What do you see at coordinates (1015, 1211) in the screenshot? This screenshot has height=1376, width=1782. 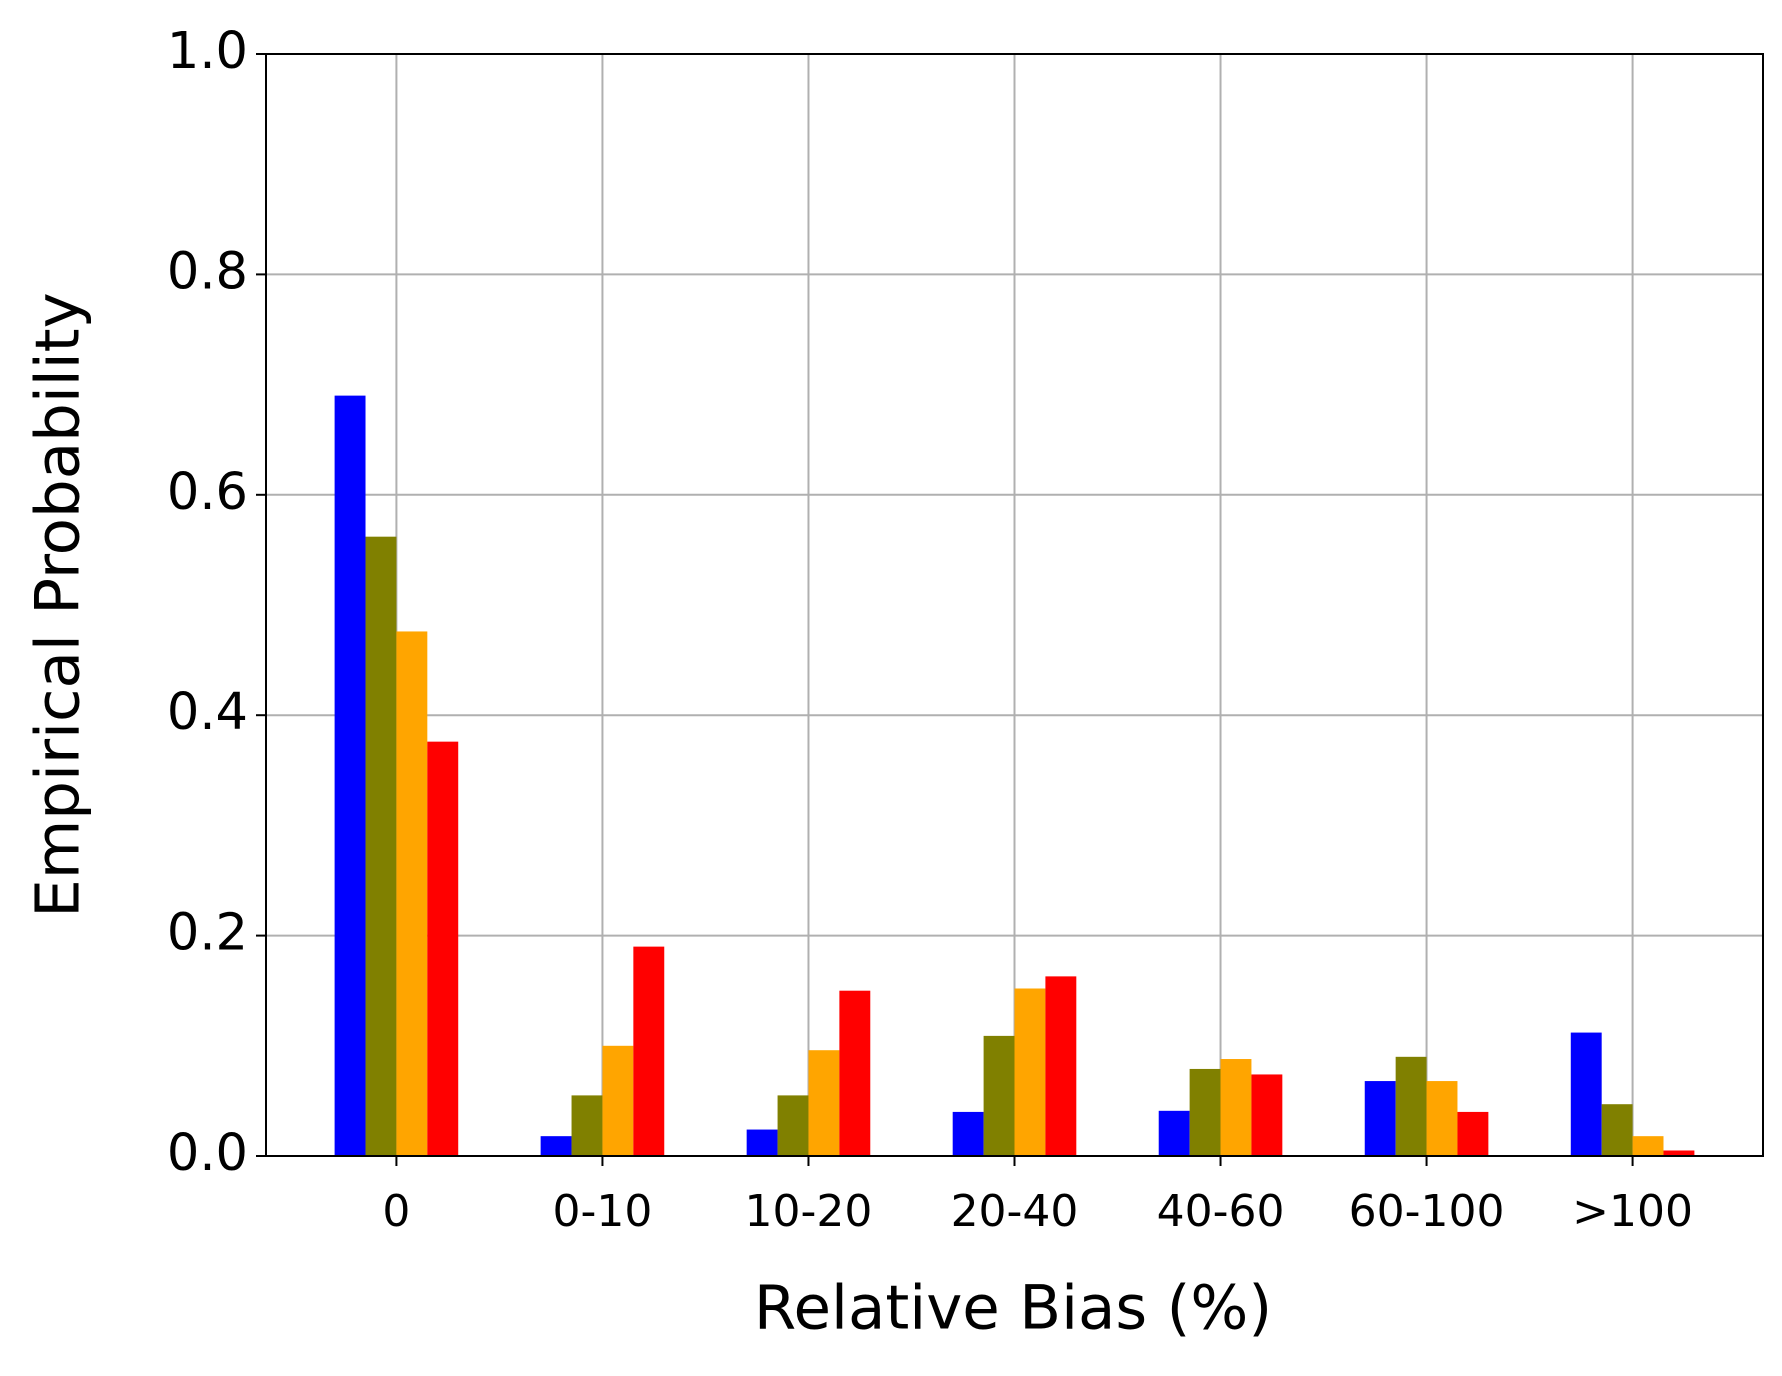 I see `x-tick-label: 20-40` at bounding box center [1015, 1211].